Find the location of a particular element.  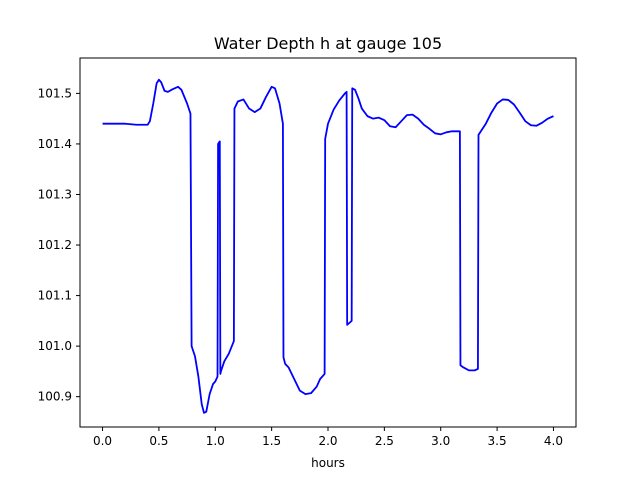

y-tick-label: 101.2 is located at coordinates (55, 245).